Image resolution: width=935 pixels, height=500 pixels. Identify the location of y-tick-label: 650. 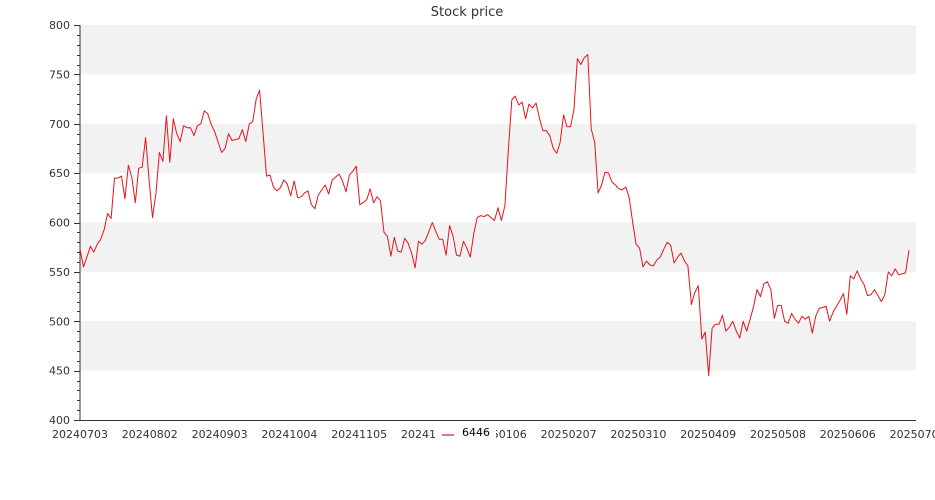
(59, 173).